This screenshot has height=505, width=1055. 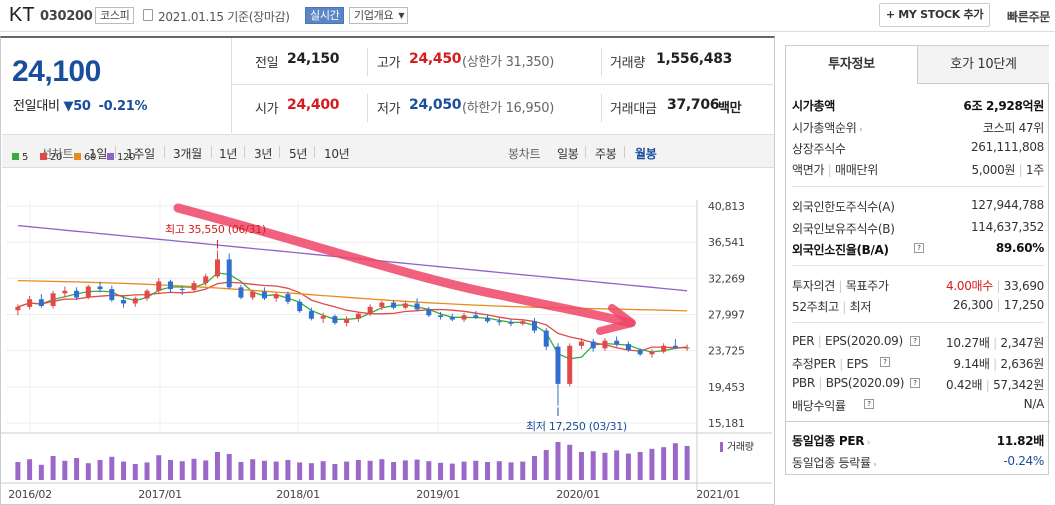 What do you see at coordinates (263, 154) in the screenshot?
I see `period-3y: 3년` at bounding box center [263, 154].